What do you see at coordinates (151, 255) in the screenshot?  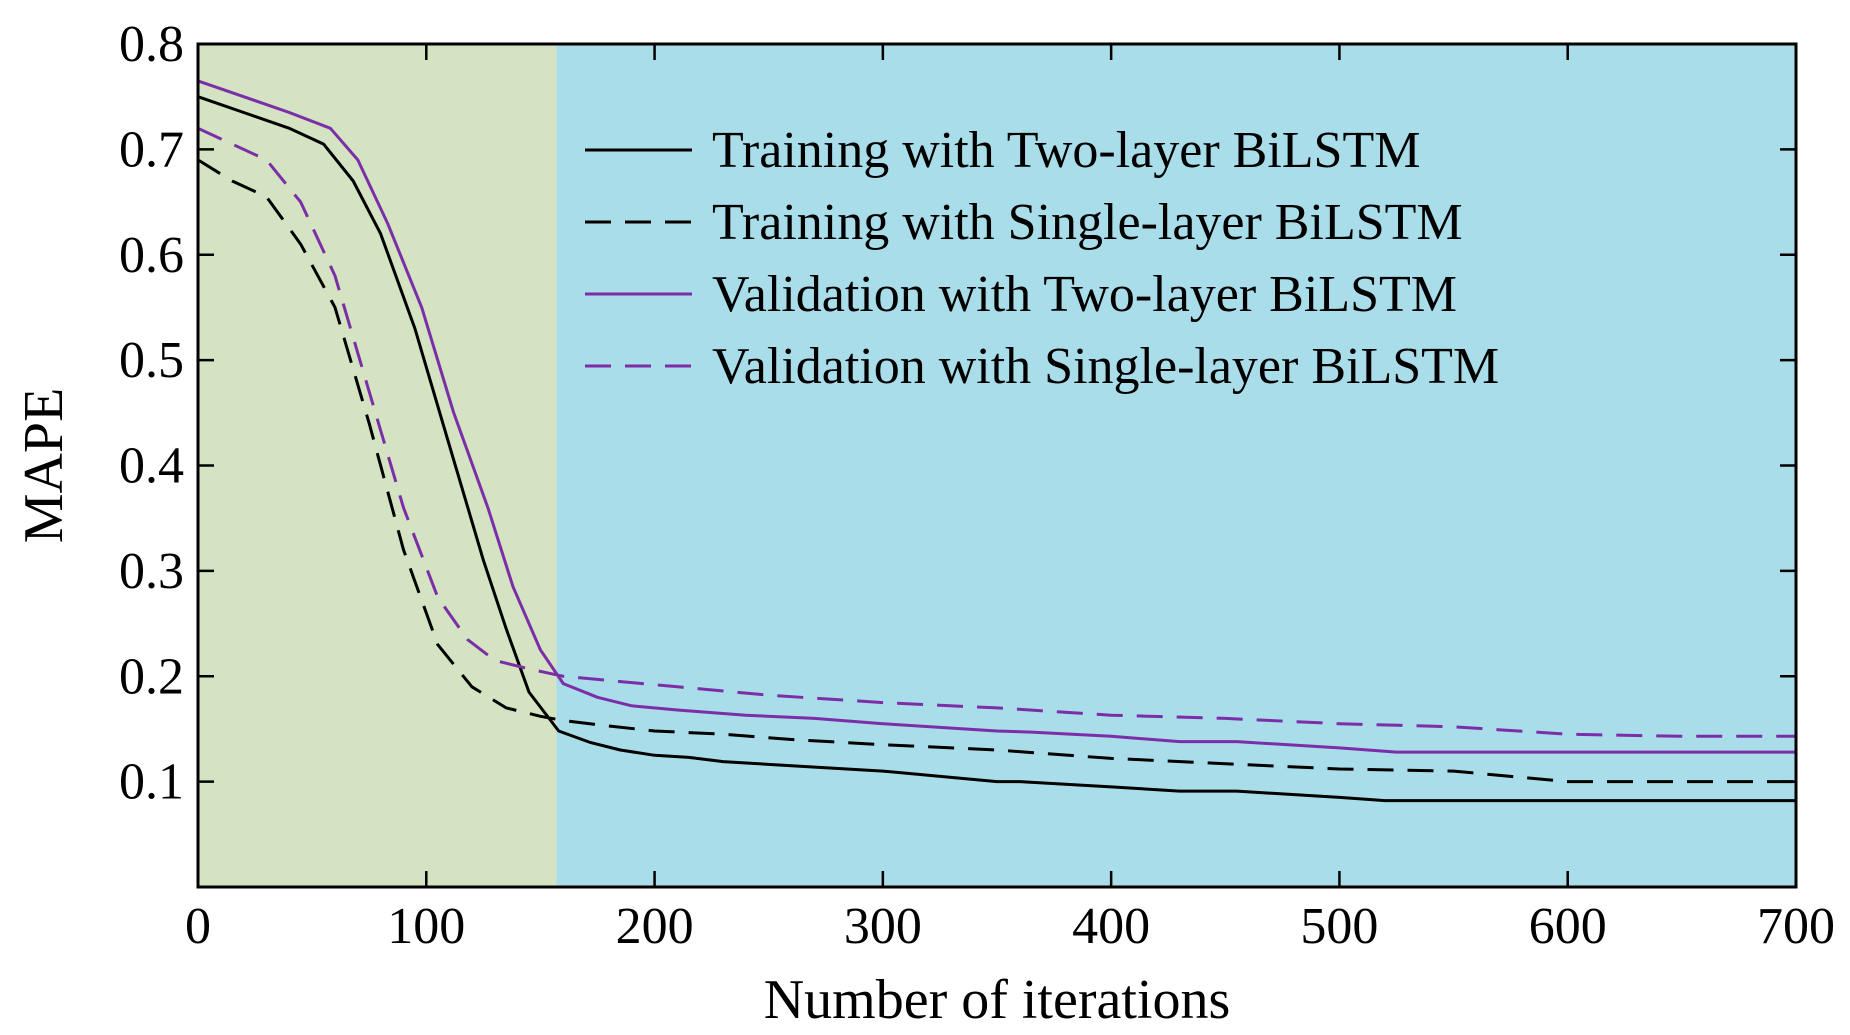 I see `y-tick-label: 0.6` at bounding box center [151, 255].